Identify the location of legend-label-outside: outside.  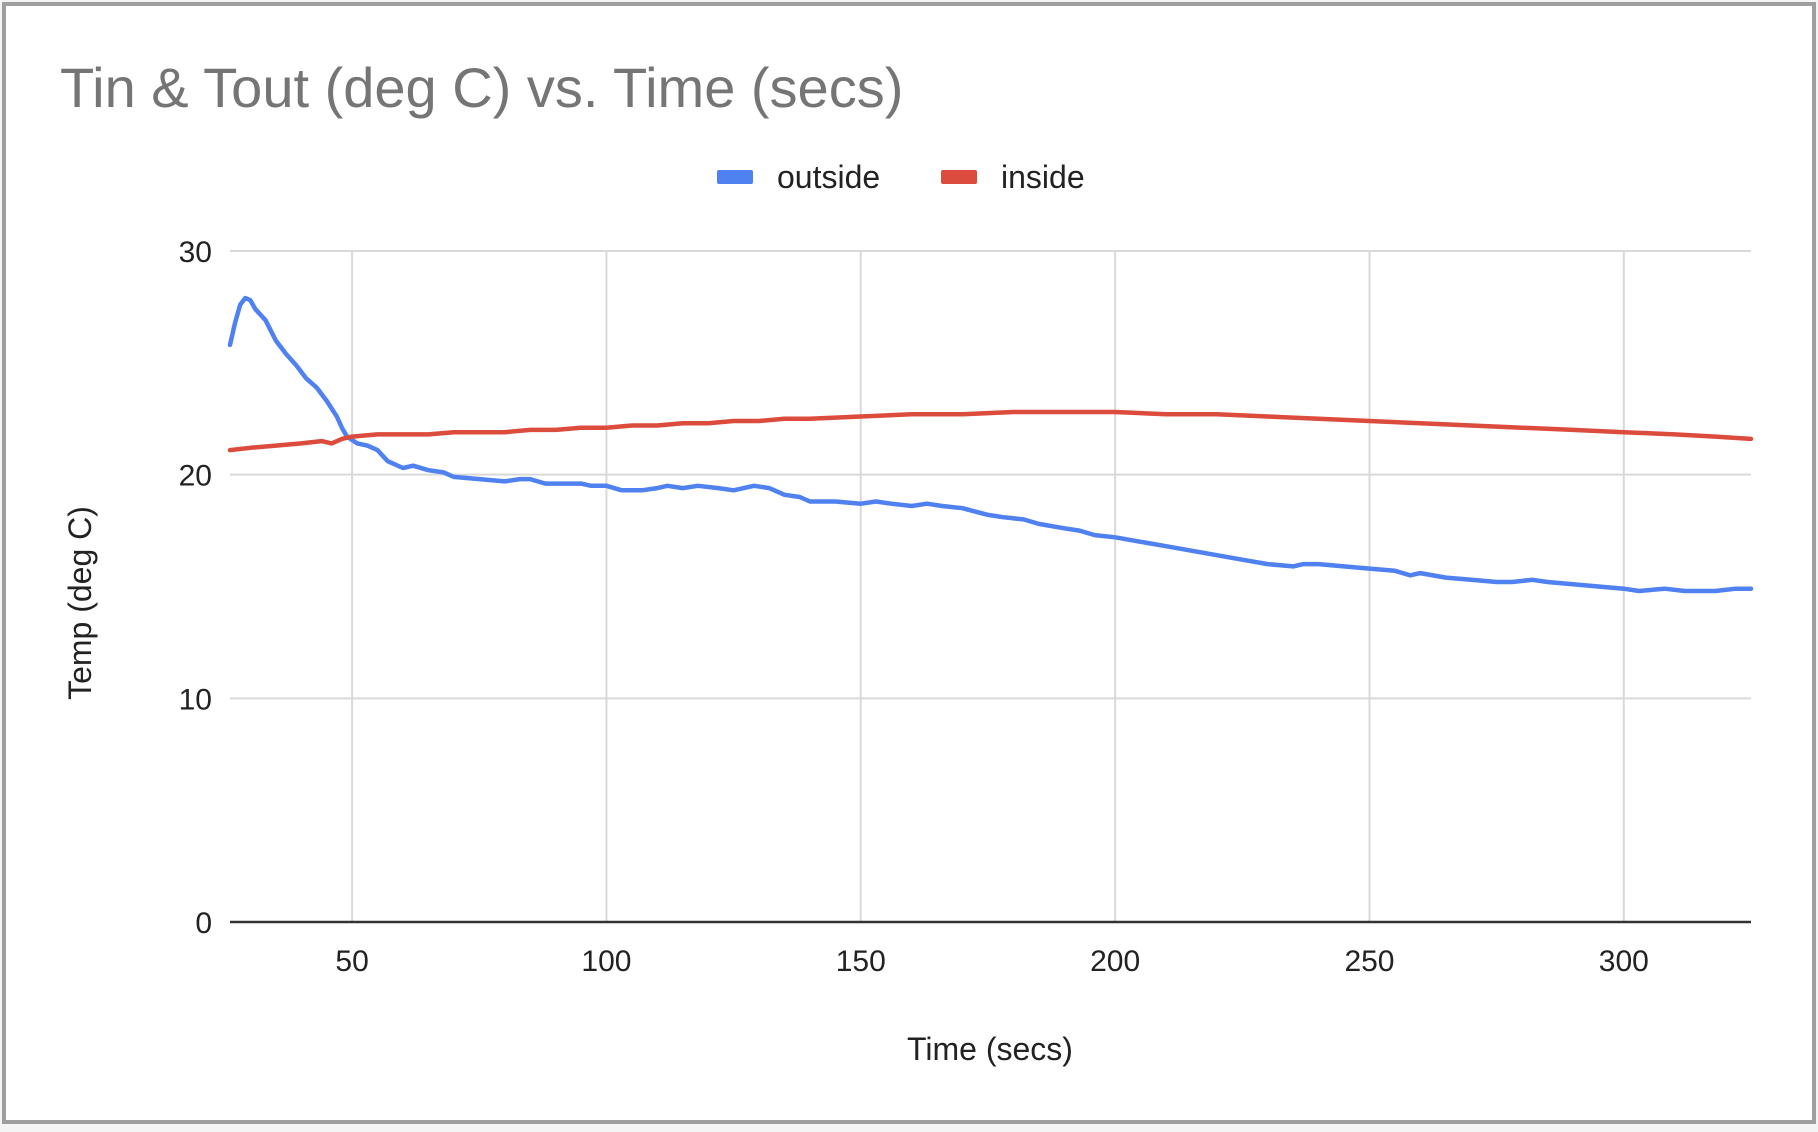
(828, 177).